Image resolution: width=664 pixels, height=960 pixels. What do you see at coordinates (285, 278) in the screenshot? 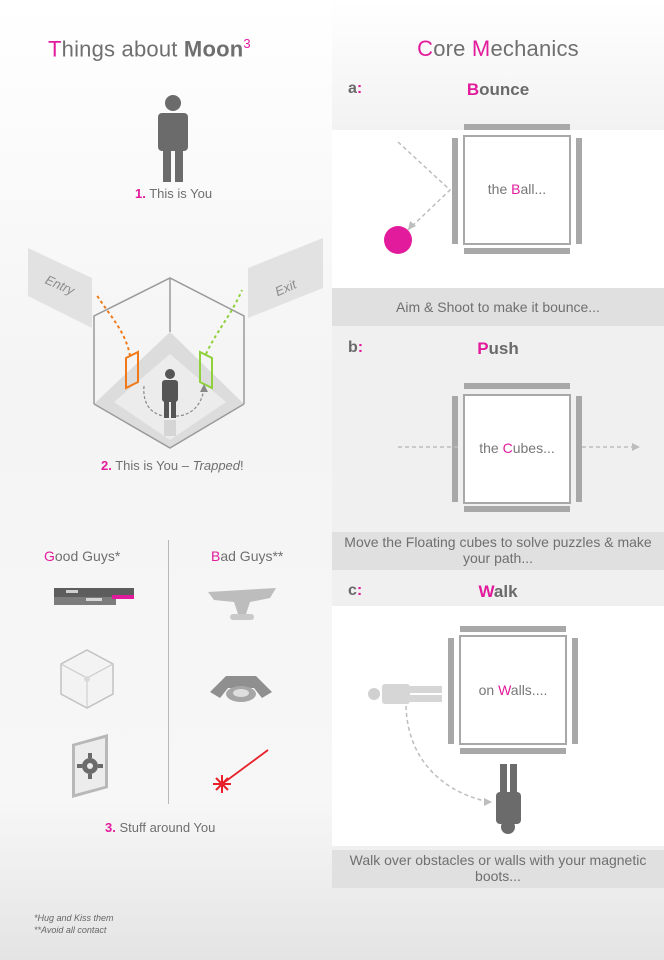
I see `exit-panel` at bounding box center [285, 278].